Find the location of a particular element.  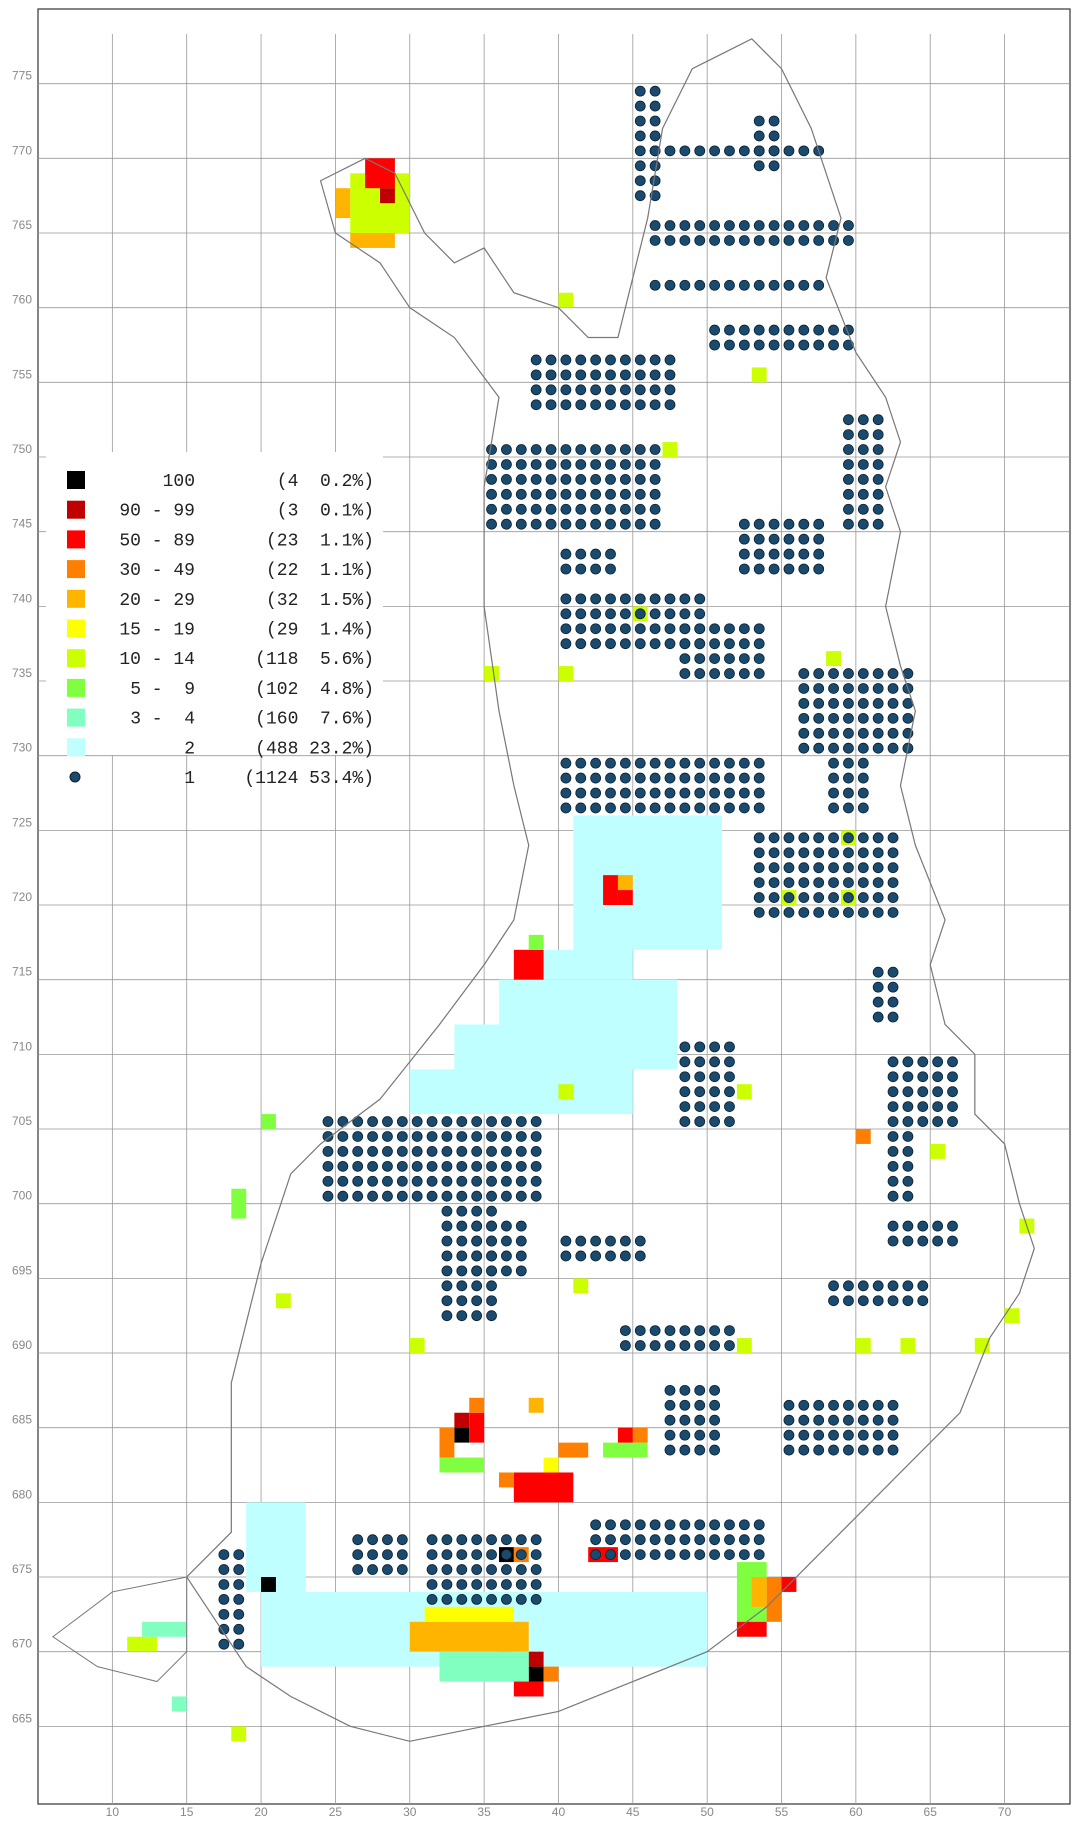

y-tick-label: 710 is located at coordinates (22, 1046).